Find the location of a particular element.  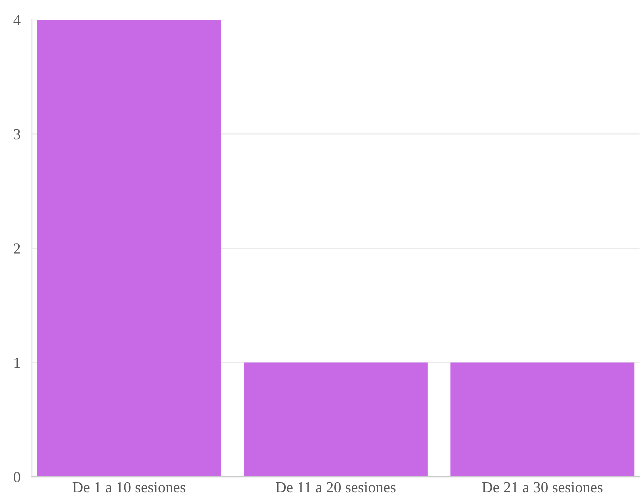

y-tick-label: 4 is located at coordinates (17, 20).